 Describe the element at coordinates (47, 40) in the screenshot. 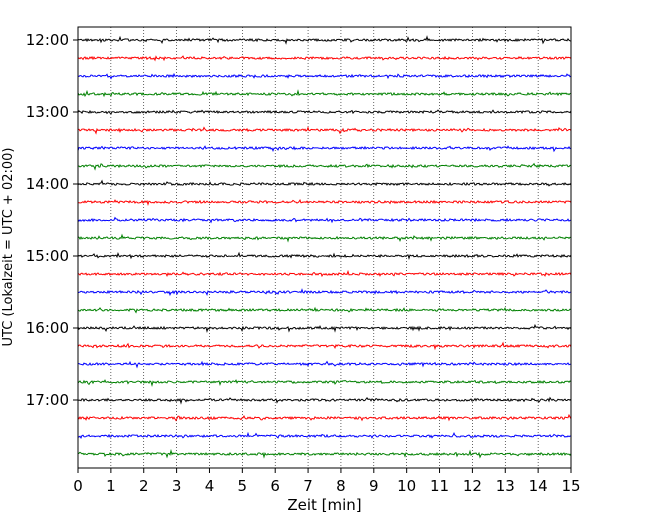

I see `y-tick-label: 12:00` at that location.